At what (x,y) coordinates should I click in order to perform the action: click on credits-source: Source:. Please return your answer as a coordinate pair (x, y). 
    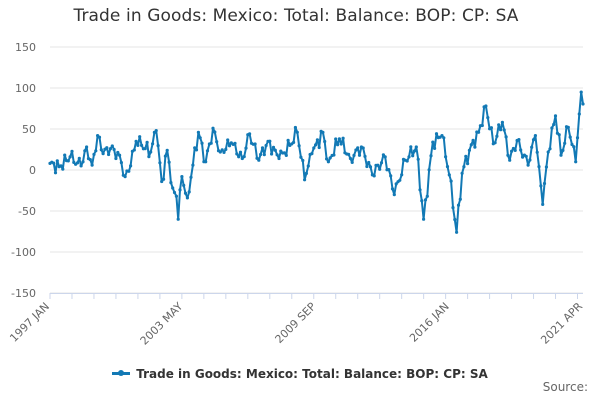
    Looking at the image, I should click on (565, 387).